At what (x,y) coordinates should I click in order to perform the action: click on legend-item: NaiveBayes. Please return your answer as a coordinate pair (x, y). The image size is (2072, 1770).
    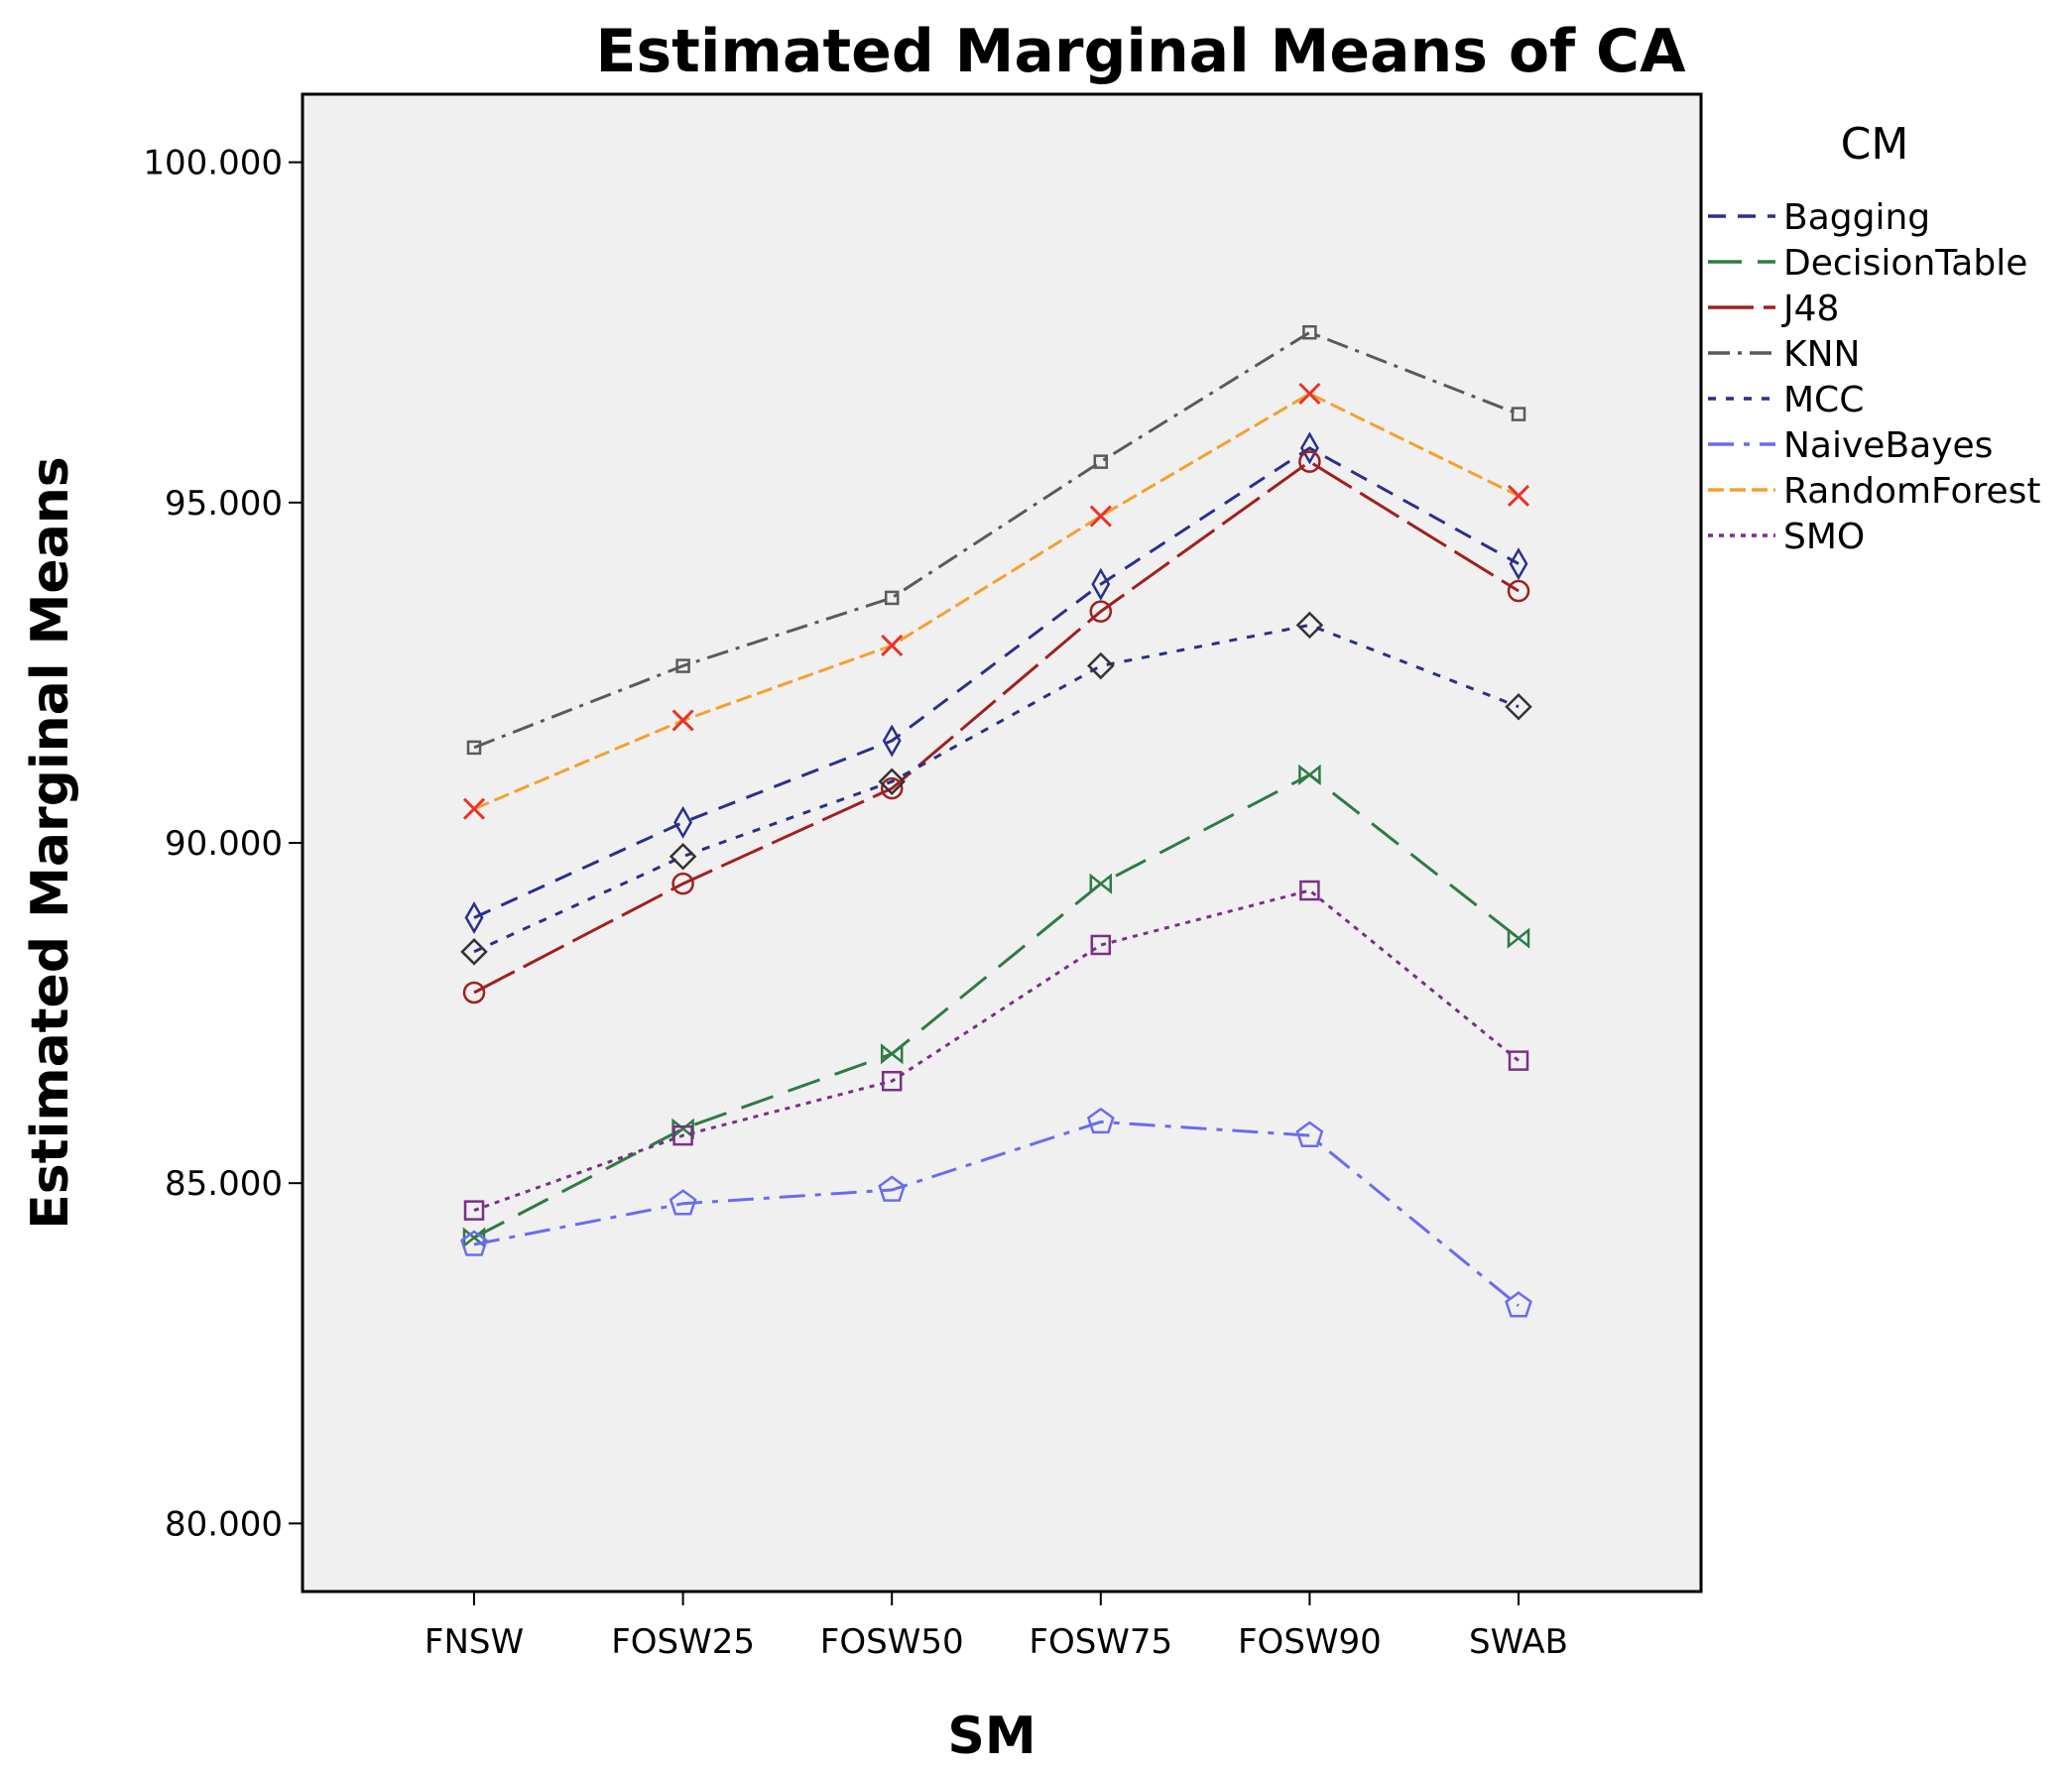
    Looking at the image, I should click on (1850, 445).